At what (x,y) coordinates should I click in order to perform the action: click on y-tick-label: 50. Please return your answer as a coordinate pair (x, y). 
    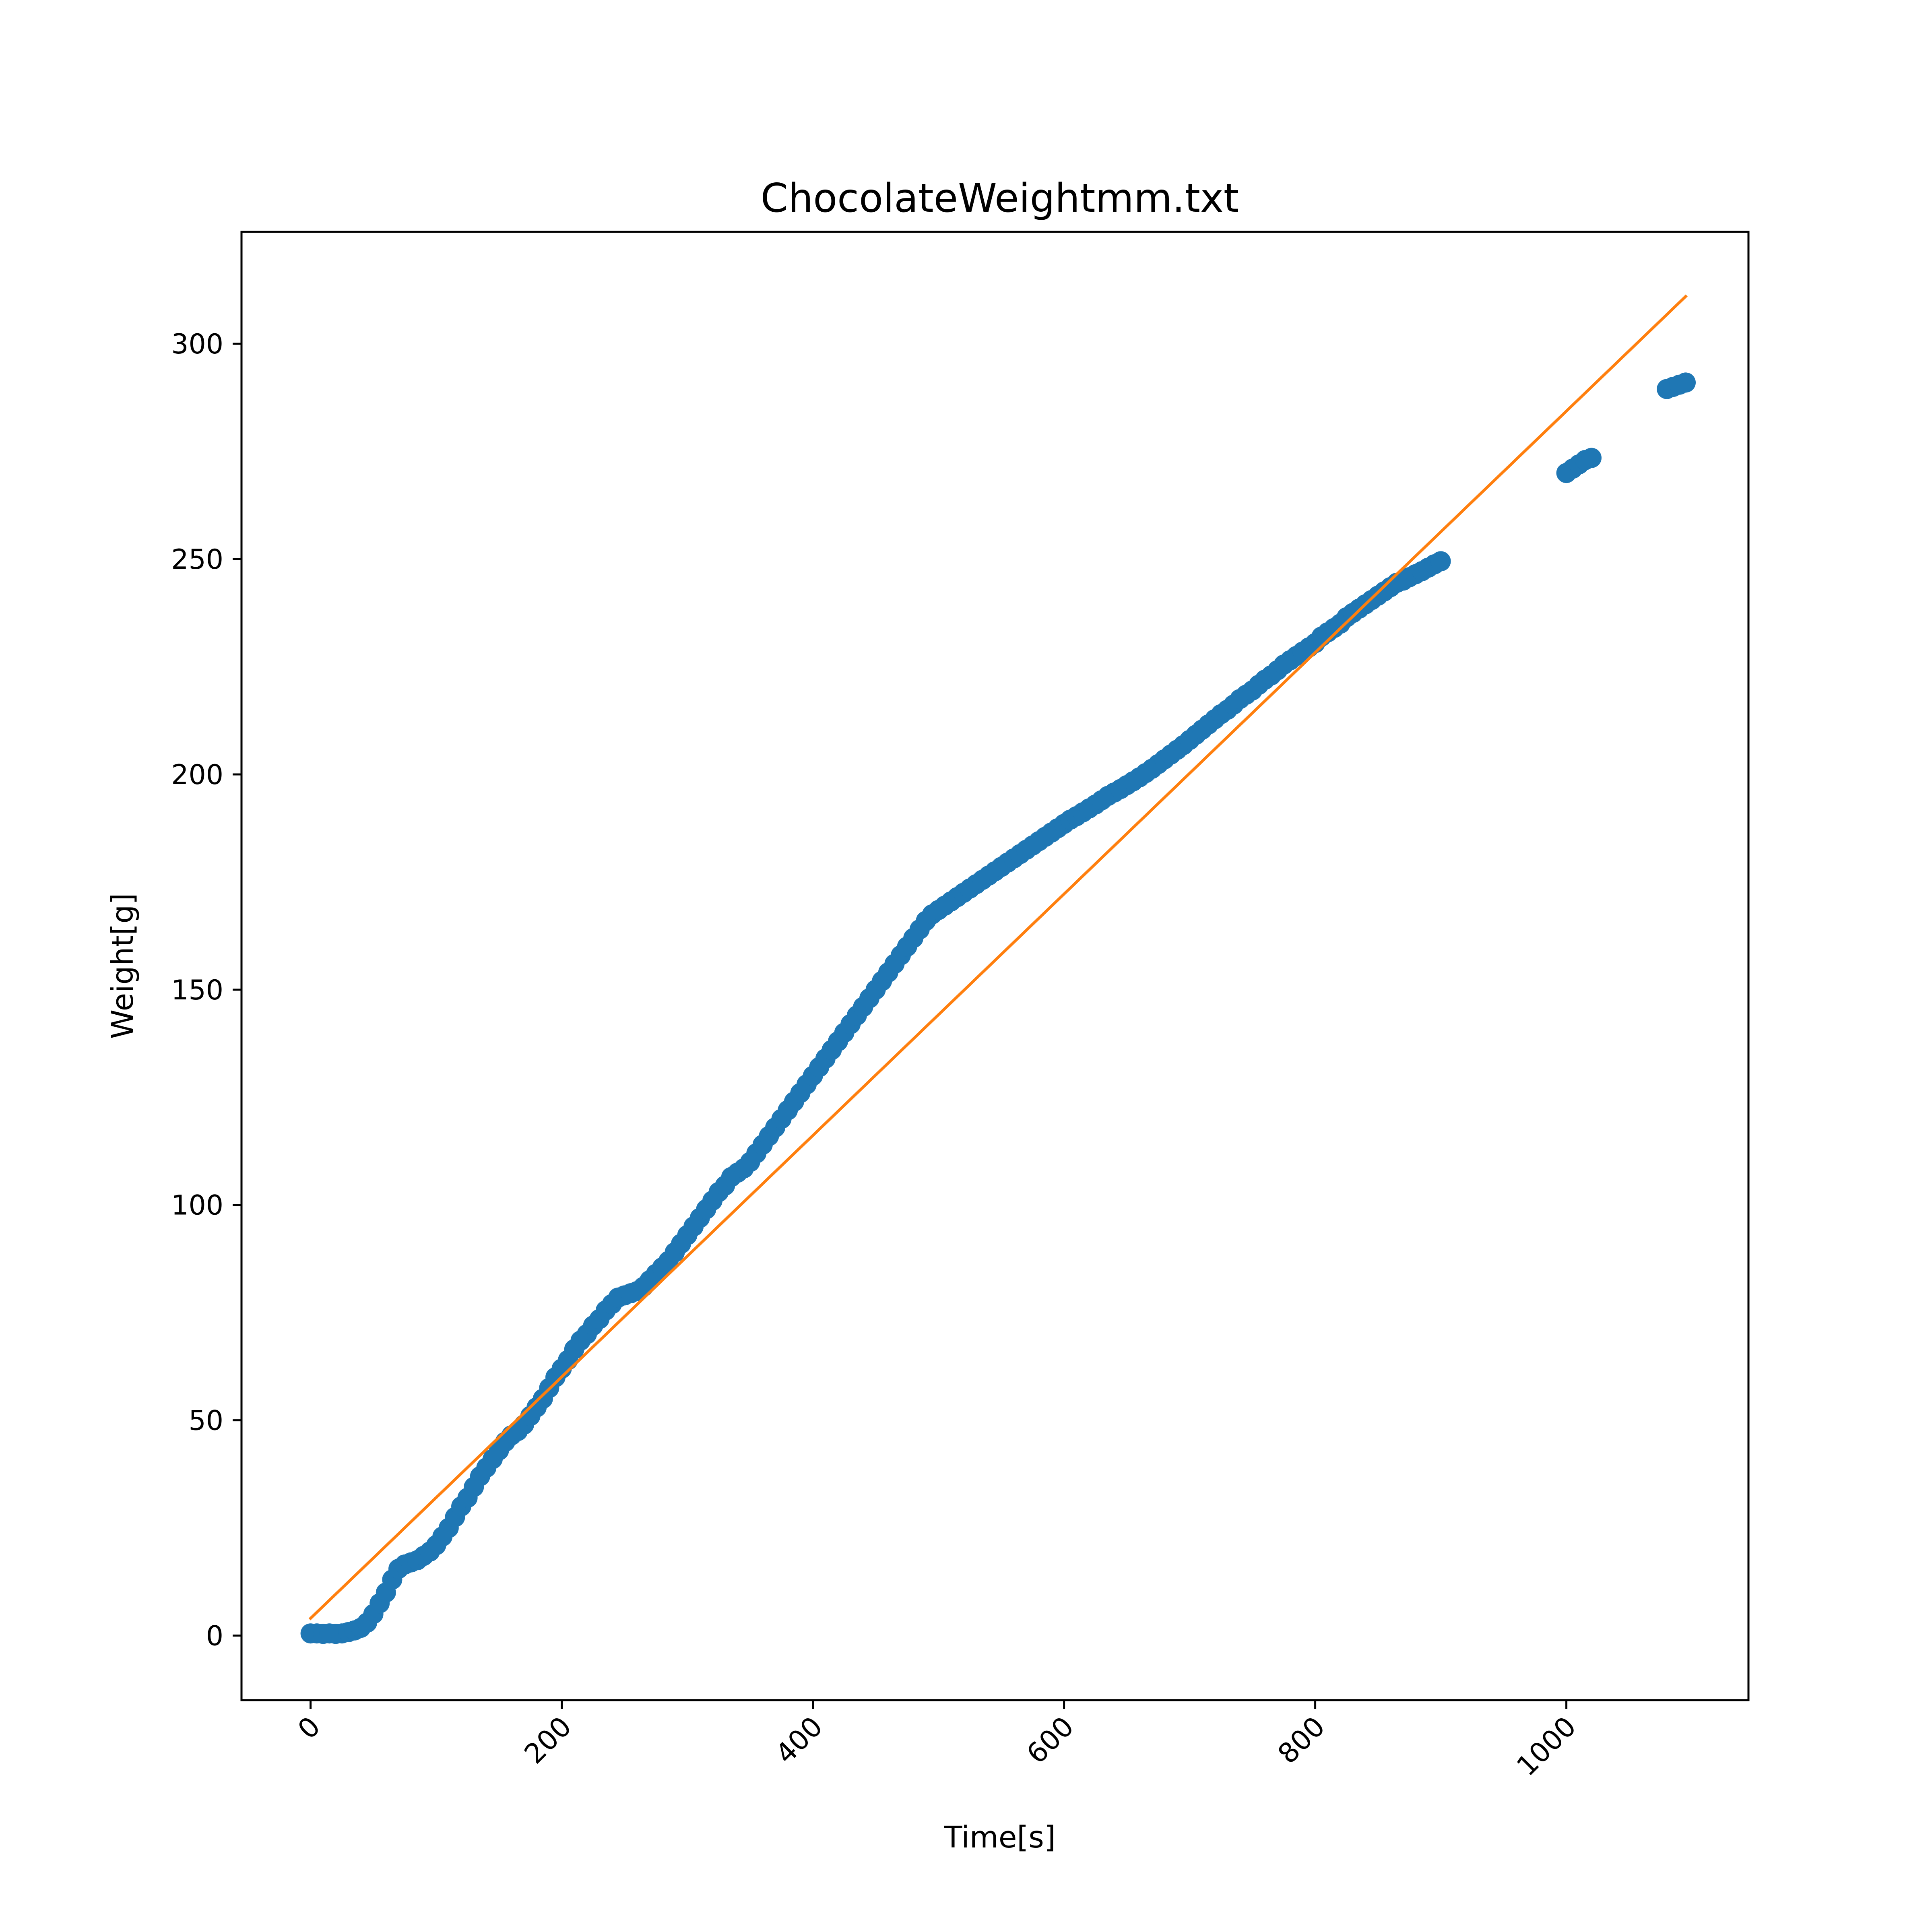
    Looking at the image, I should click on (205, 1421).